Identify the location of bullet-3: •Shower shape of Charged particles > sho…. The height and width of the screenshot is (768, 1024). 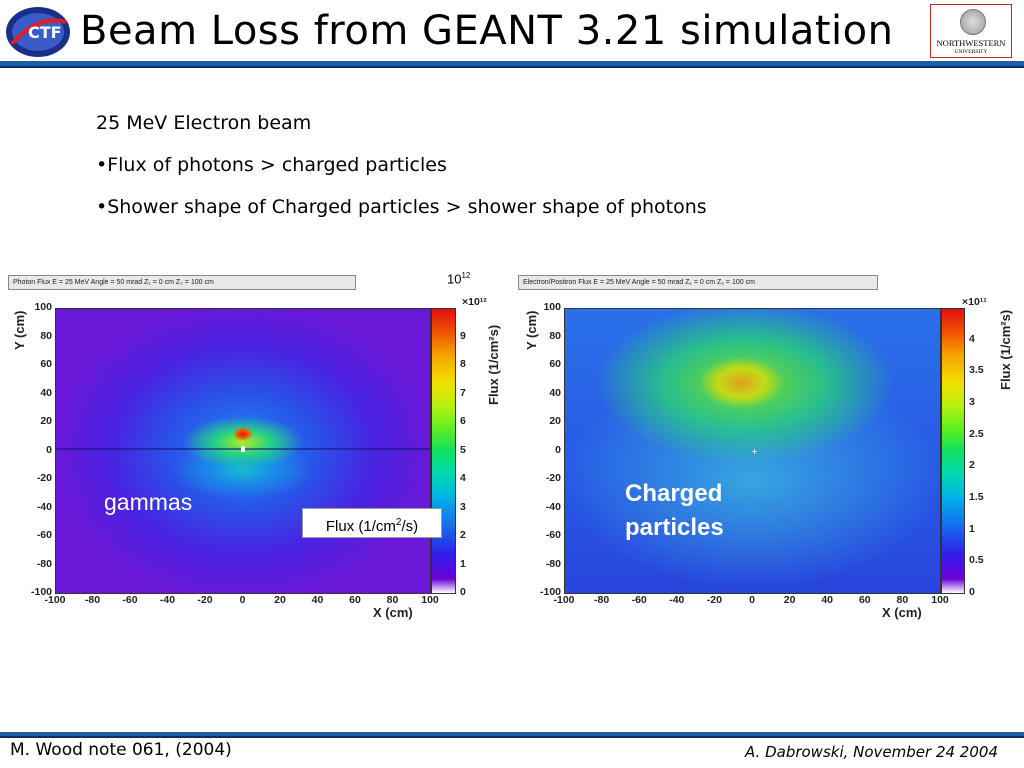
(401, 207).